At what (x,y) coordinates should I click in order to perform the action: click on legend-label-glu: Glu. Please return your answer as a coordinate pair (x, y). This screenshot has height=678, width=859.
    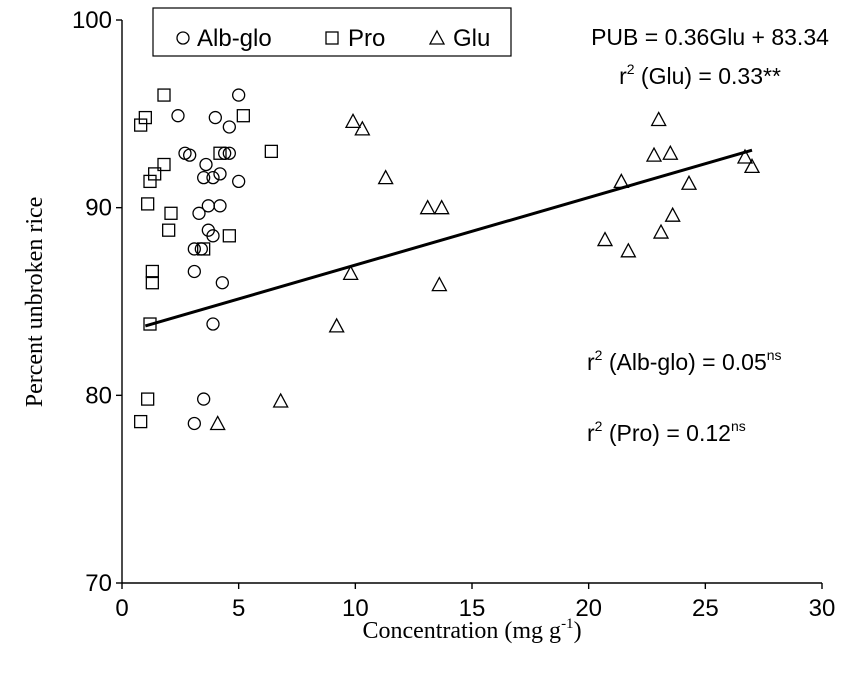
    Looking at the image, I should click on (471, 38).